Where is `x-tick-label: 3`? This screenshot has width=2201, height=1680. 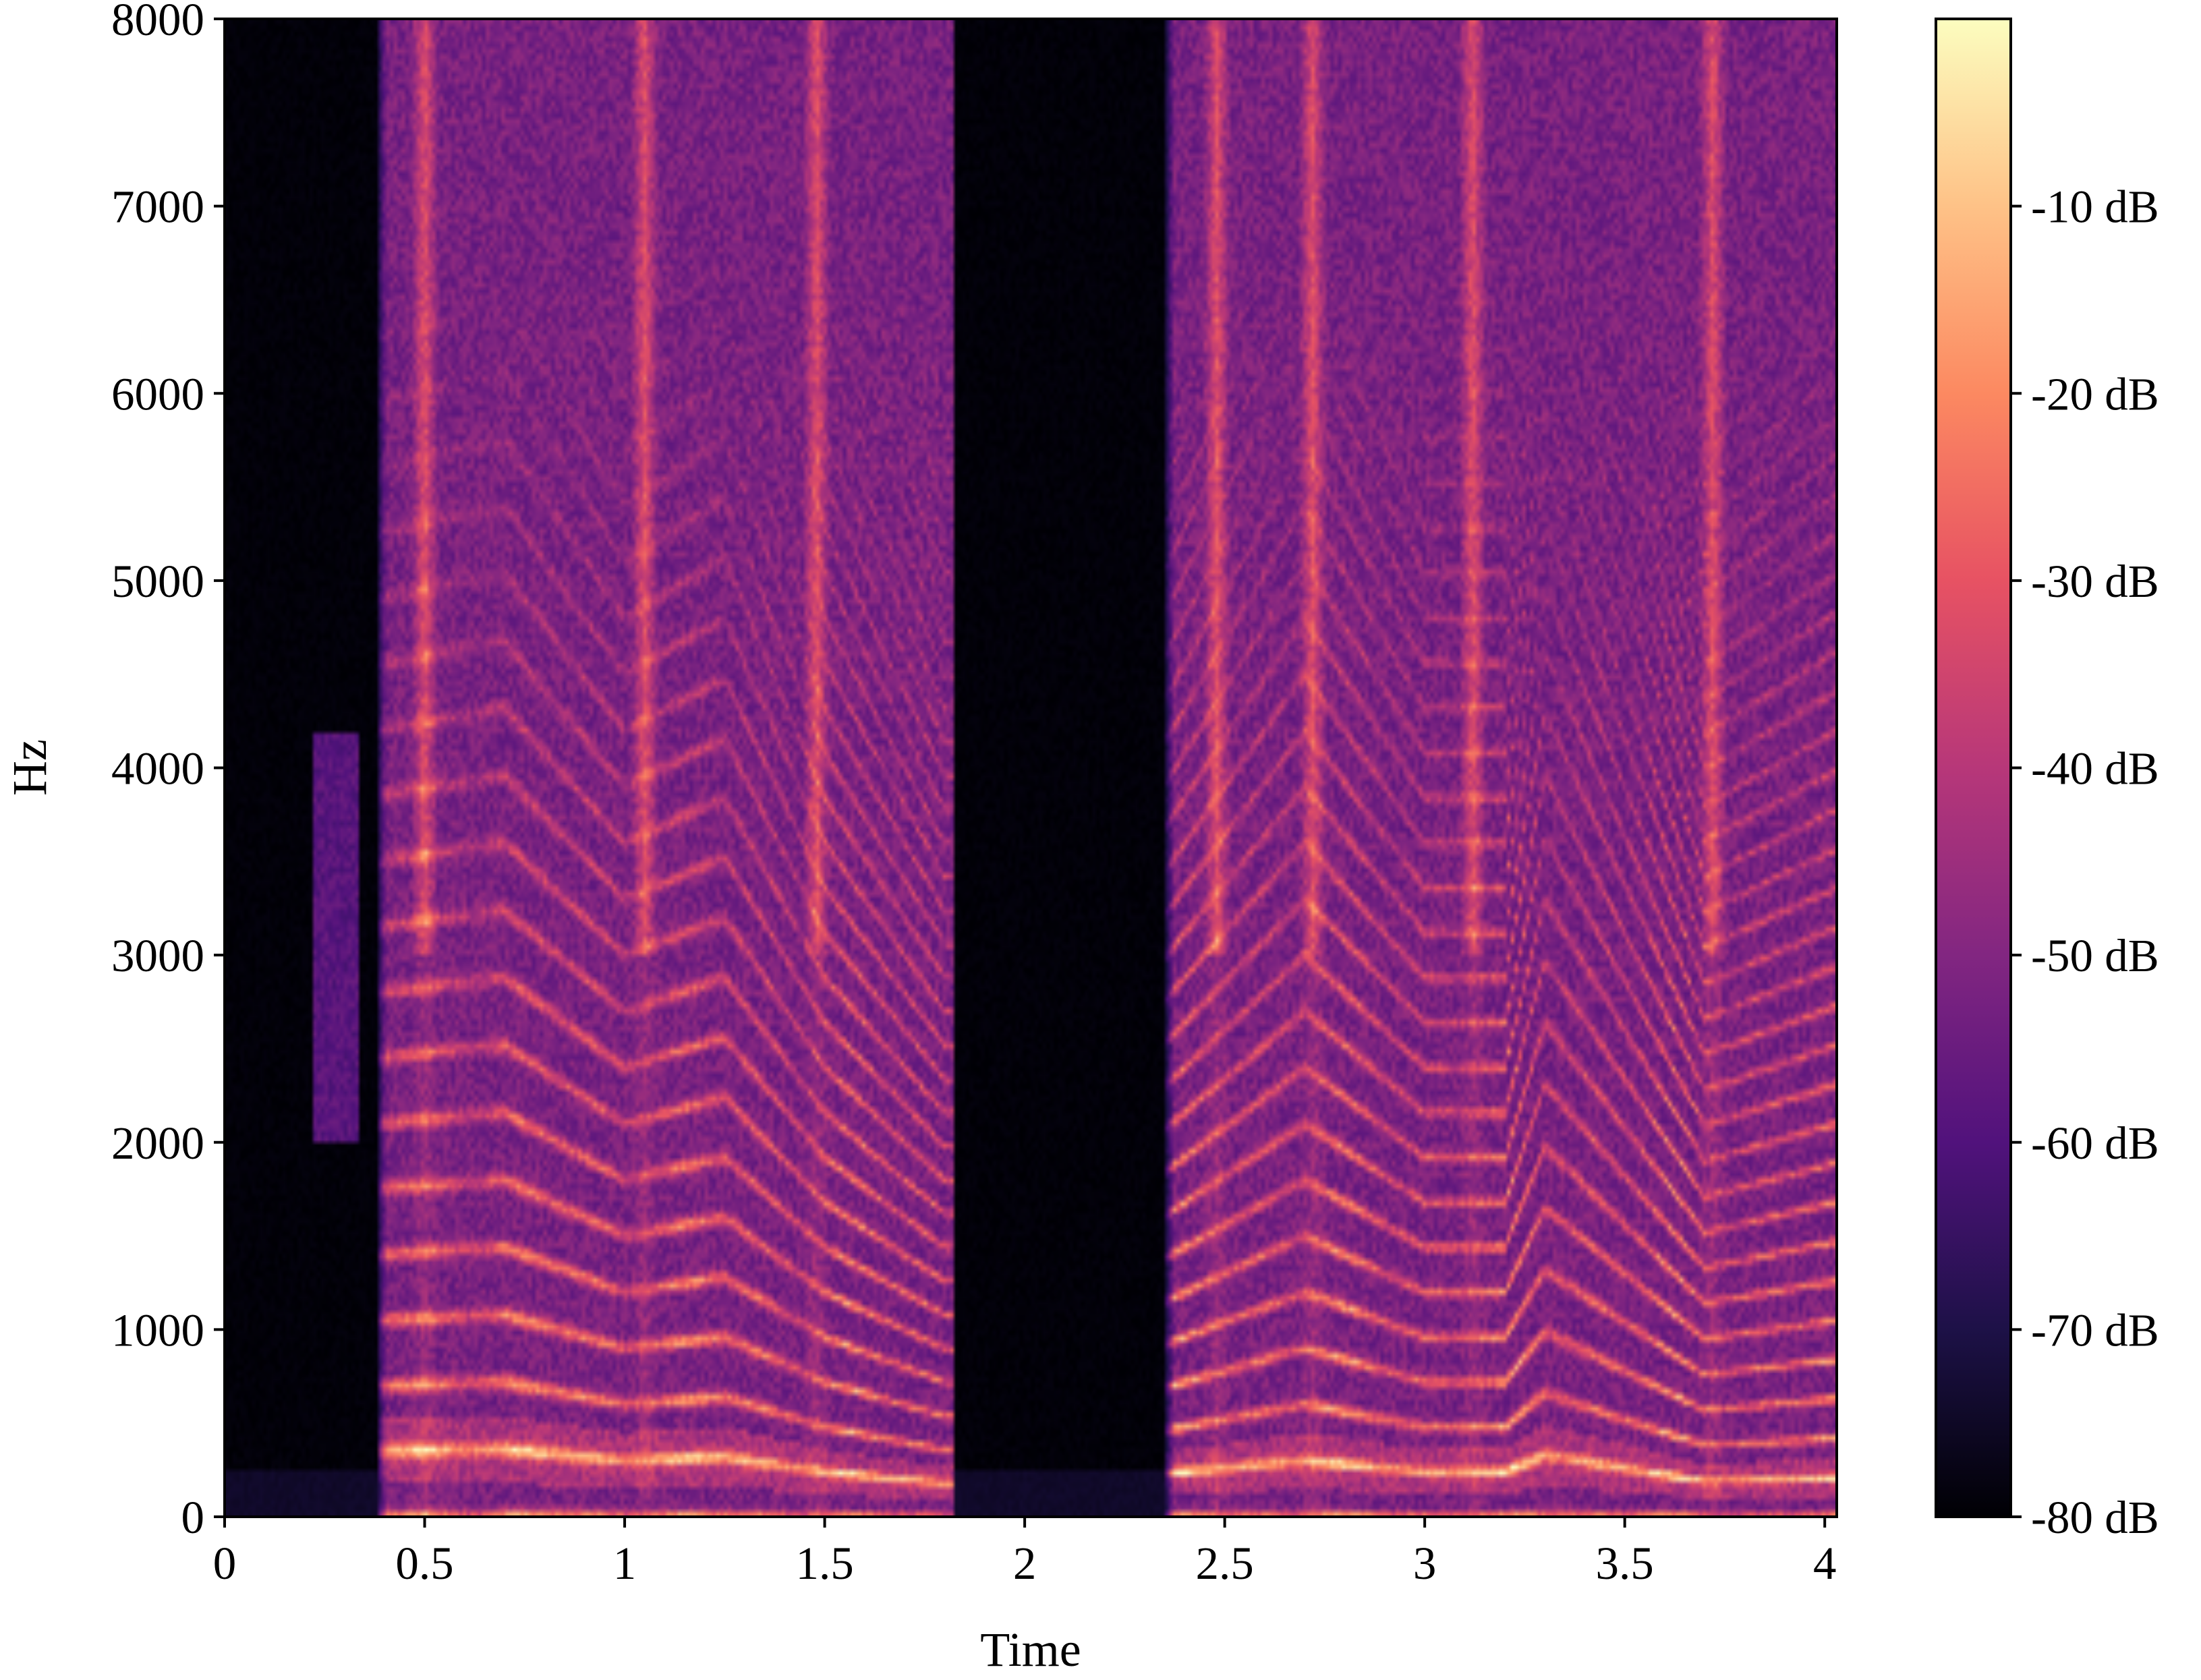 x-tick-label: 3 is located at coordinates (1425, 1564).